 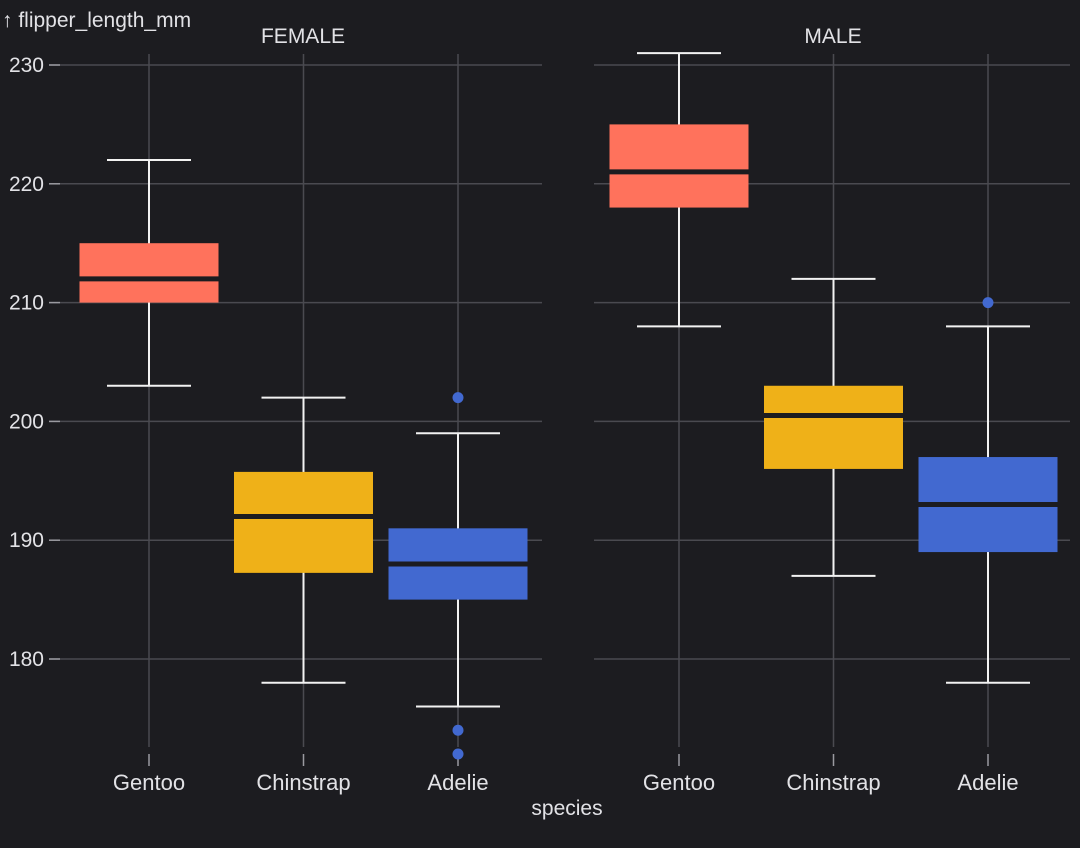 I want to click on box-chinstrap-female, so click(x=303, y=522).